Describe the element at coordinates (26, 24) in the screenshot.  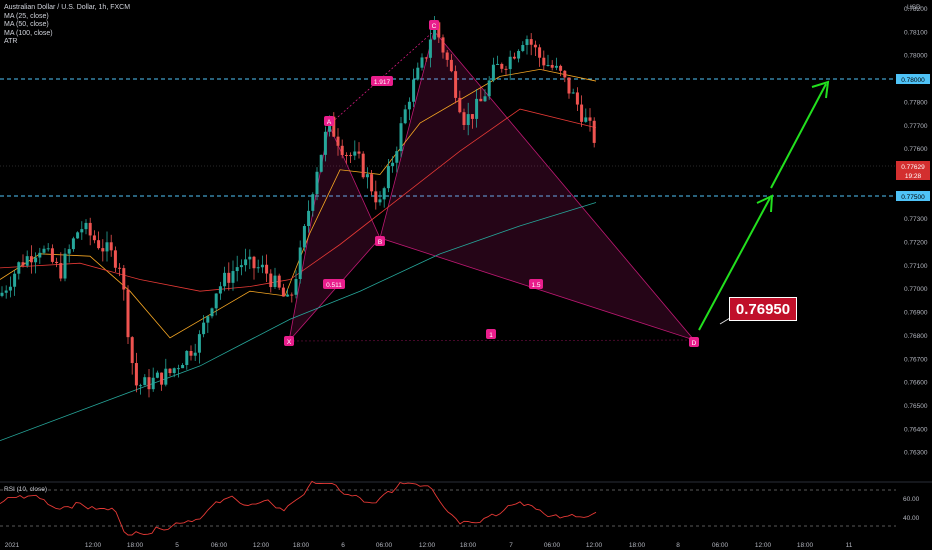
I see `indicator-ma50: MA (50, close)` at that location.